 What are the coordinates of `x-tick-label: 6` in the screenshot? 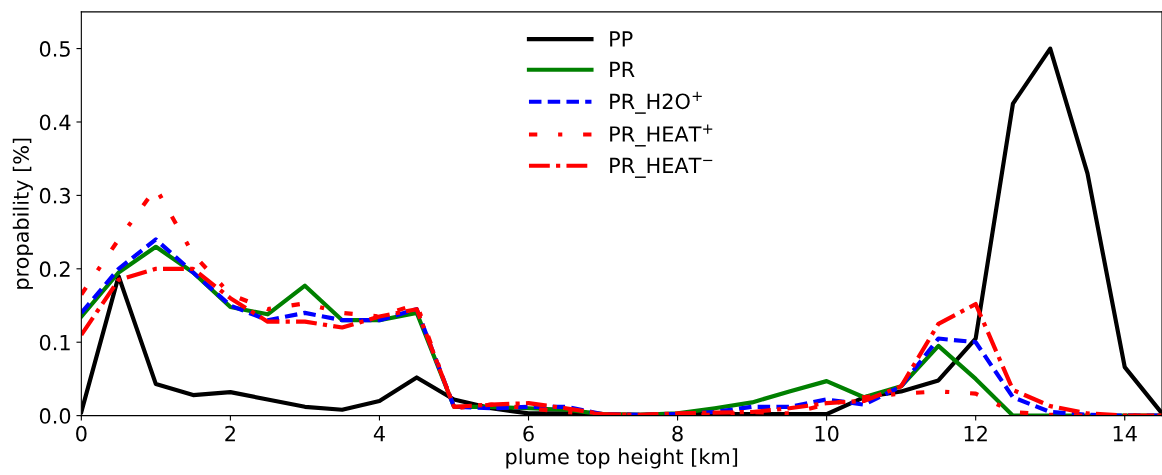 It's located at (528, 433).